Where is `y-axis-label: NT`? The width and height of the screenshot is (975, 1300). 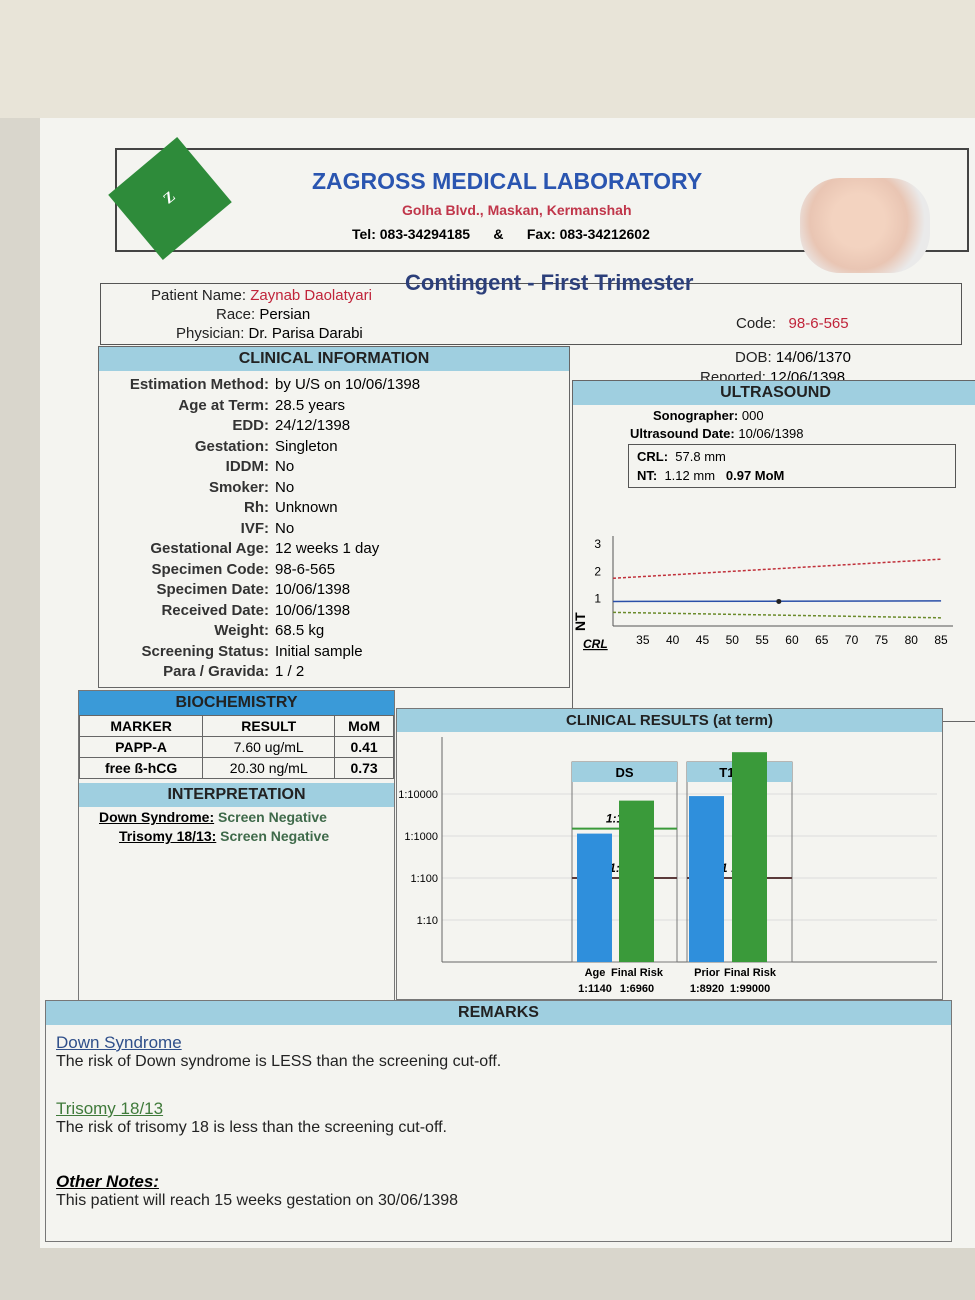
y-axis-label: NT is located at coordinates (580, 621).